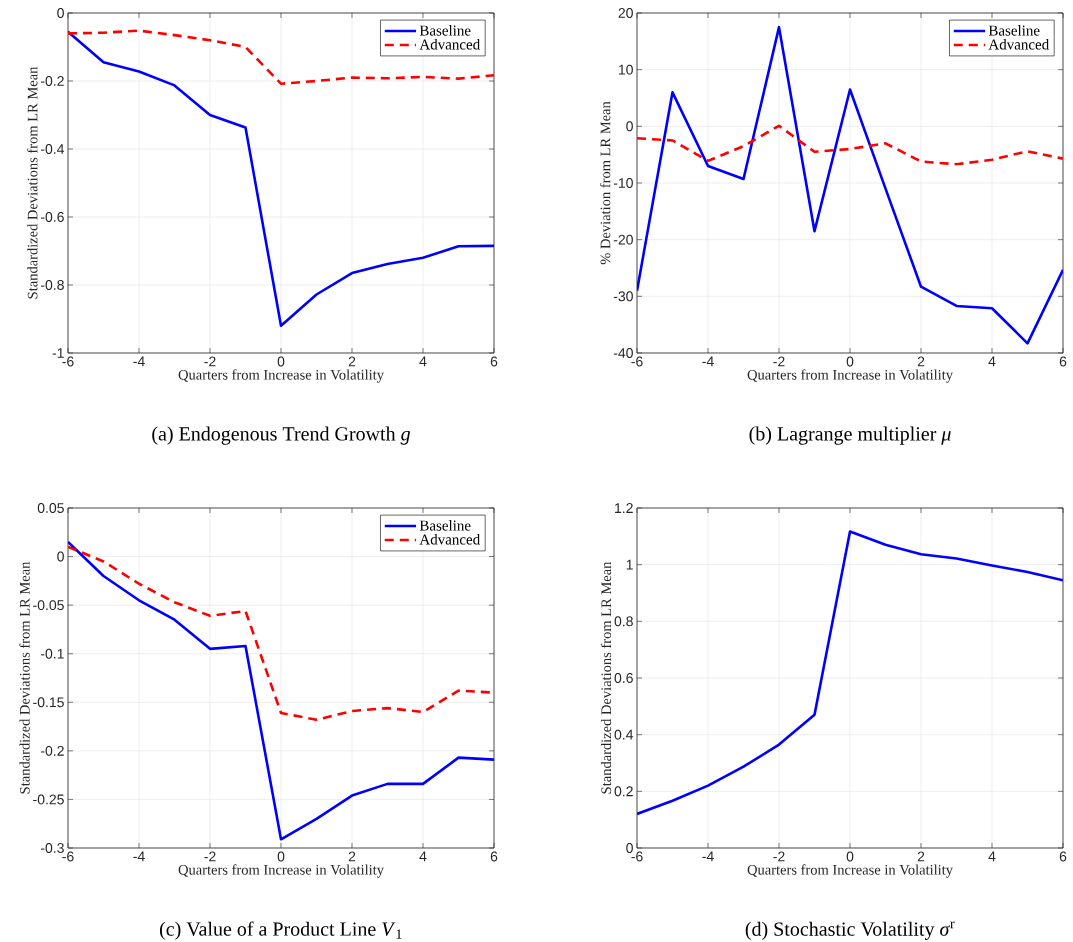 The image size is (1073, 942). I want to click on y-tick-label: -0.8, so click(52, 285).